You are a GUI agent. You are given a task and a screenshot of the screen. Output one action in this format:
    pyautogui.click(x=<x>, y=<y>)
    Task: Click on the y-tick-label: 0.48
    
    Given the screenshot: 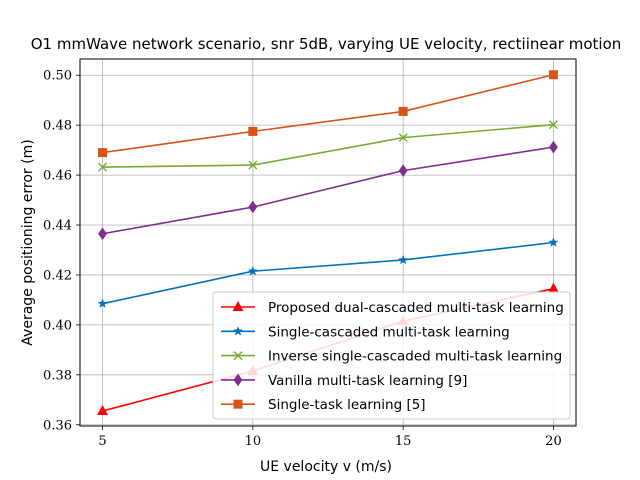 What is the action you would take?
    pyautogui.click(x=57, y=126)
    